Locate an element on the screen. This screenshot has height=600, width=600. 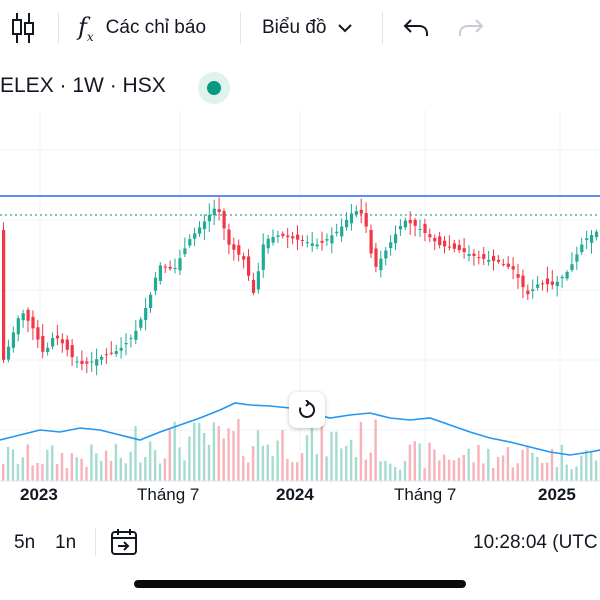
indicators-button: fx Các chỉ báo is located at coordinates (142, 28).